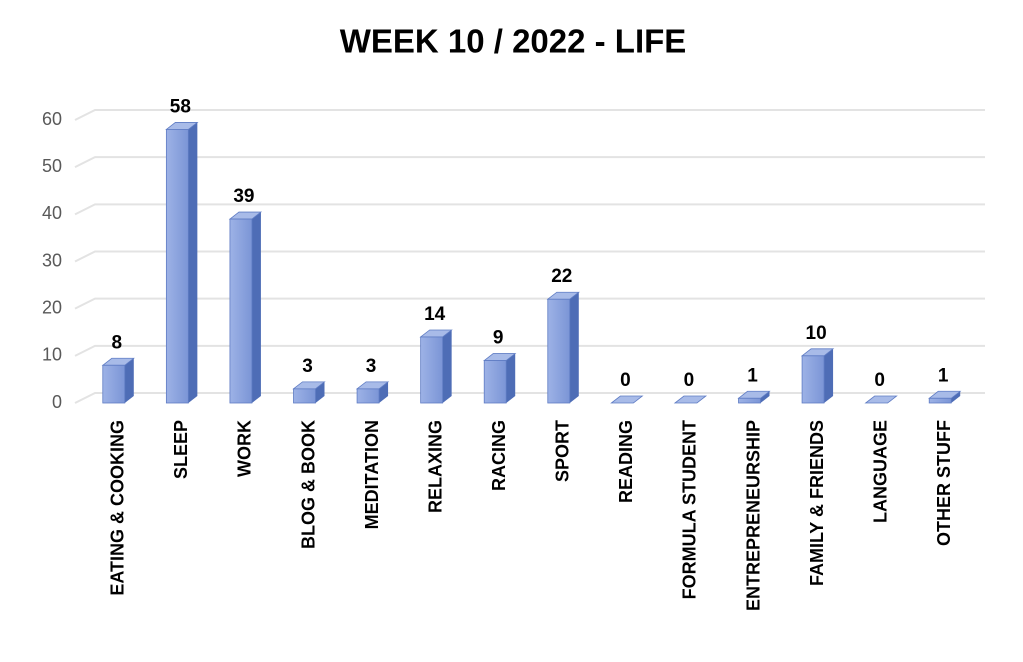  What do you see at coordinates (52, 166) in the screenshot?
I see `y-tick-label: 50` at bounding box center [52, 166].